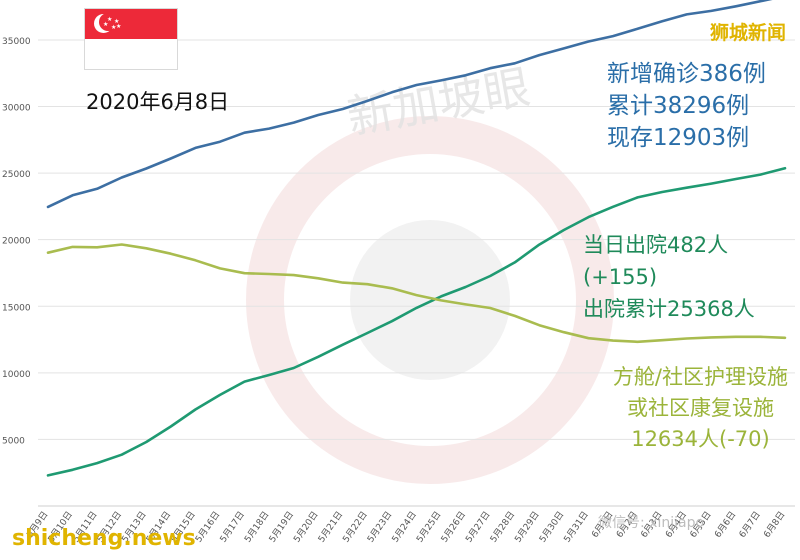  Describe the element at coordinates (700, 377) in the screenshot. I see `community-facility-line1: 方舱/社区护理设施` at that location.